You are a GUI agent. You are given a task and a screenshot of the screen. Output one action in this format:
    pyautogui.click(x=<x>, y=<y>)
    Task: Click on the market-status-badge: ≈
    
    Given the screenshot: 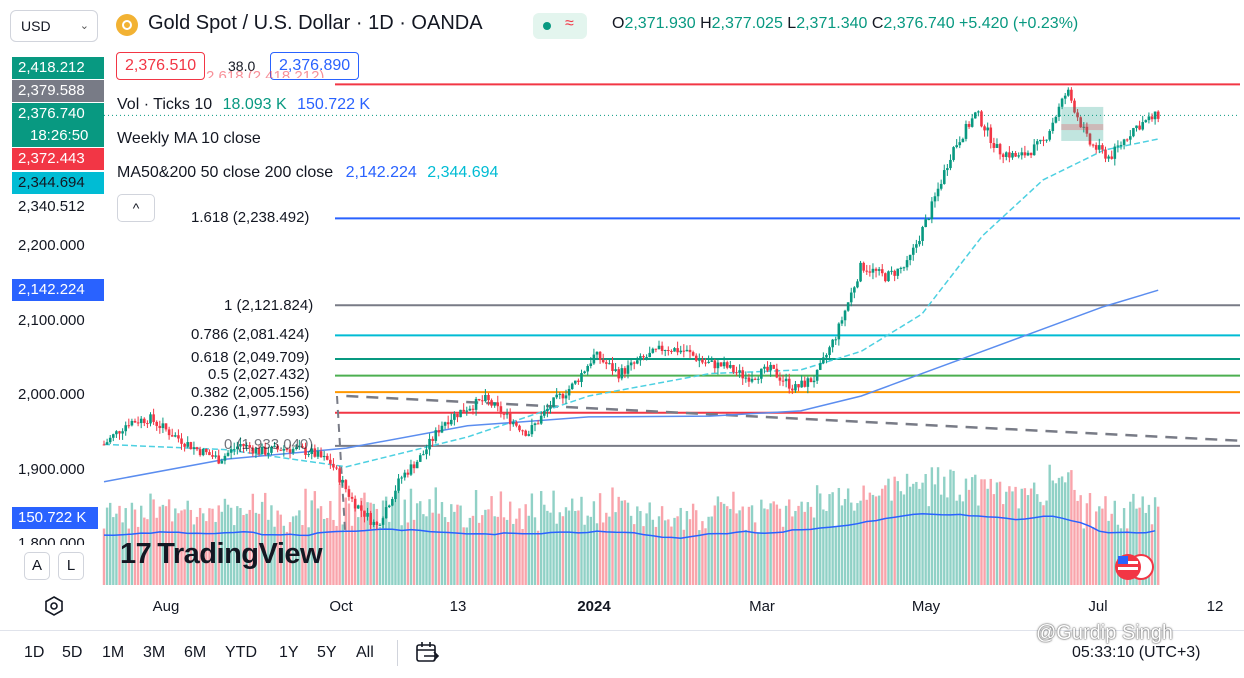 What is the action you would take?
    pyautogui.click(x=560, y=26)
    